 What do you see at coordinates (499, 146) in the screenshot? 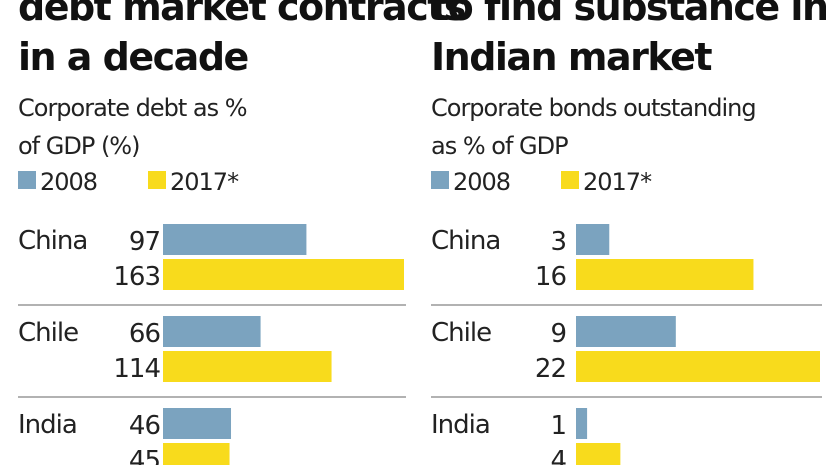
I see `chart-subtitle: as % of GDP` at bounding box center [499, 146].